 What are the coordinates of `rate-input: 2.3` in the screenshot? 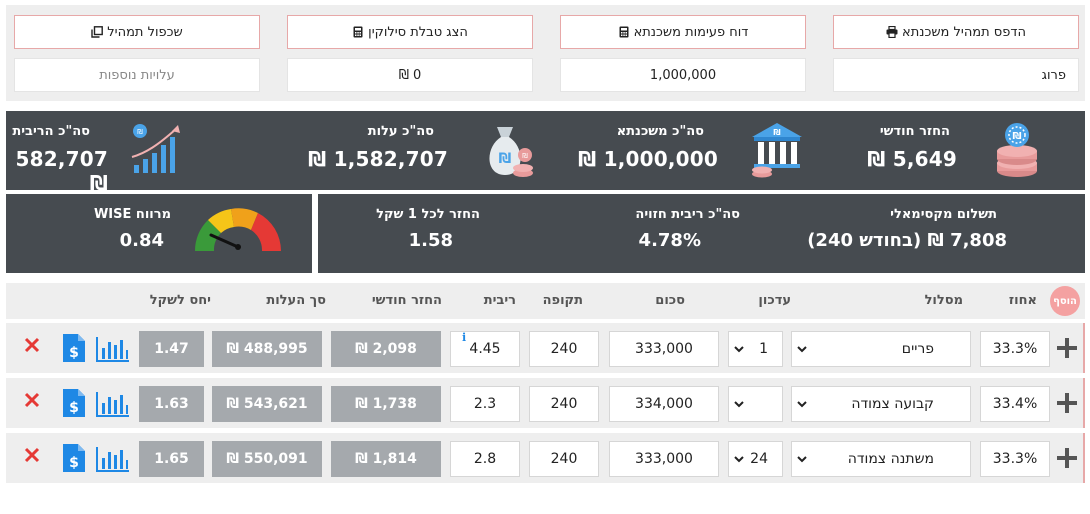 It's located at (485, 404).